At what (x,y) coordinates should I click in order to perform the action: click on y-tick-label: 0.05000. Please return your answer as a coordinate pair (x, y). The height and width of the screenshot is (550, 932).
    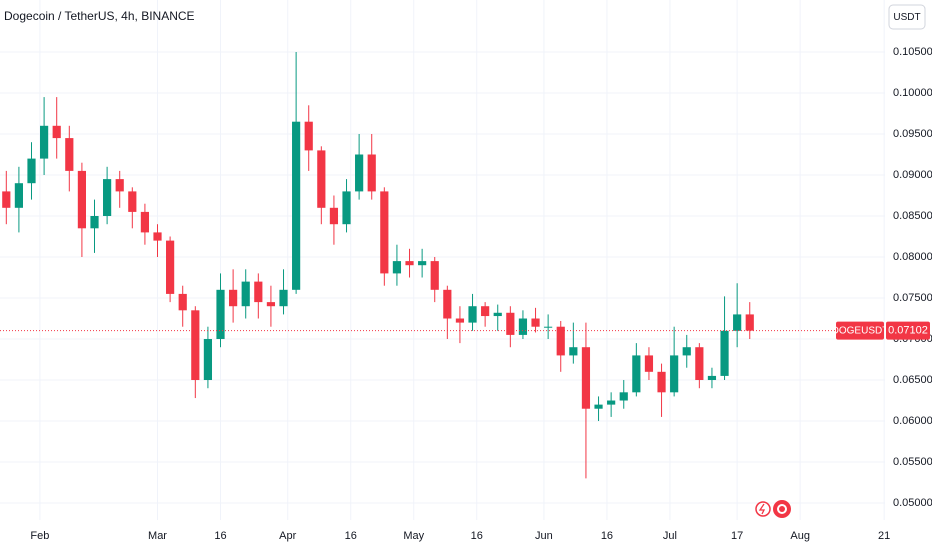
    Looking at the image, I should click on (912, 503).